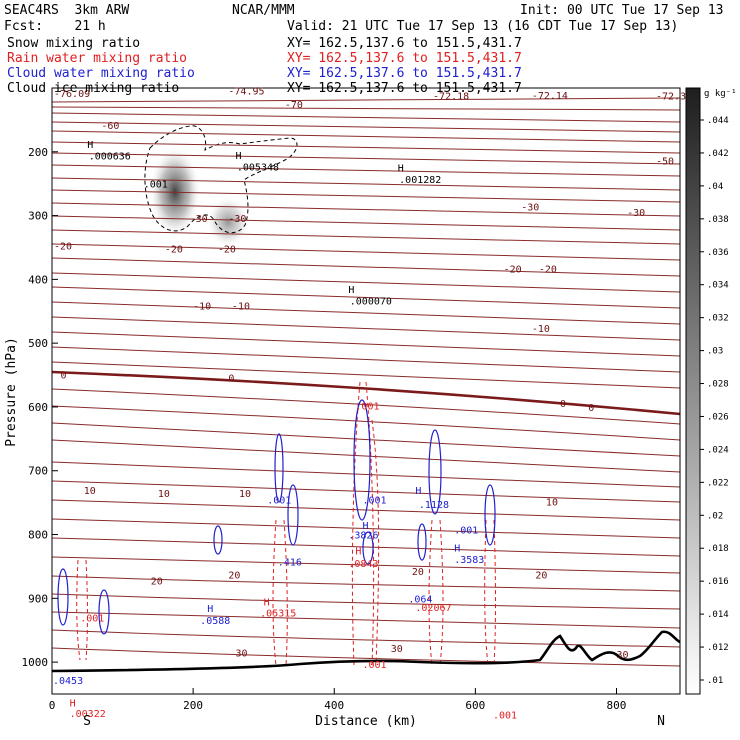 The height and width of the screenshot is (740, 740). I want to click on y-tick-label: 700, so click(38, 471).